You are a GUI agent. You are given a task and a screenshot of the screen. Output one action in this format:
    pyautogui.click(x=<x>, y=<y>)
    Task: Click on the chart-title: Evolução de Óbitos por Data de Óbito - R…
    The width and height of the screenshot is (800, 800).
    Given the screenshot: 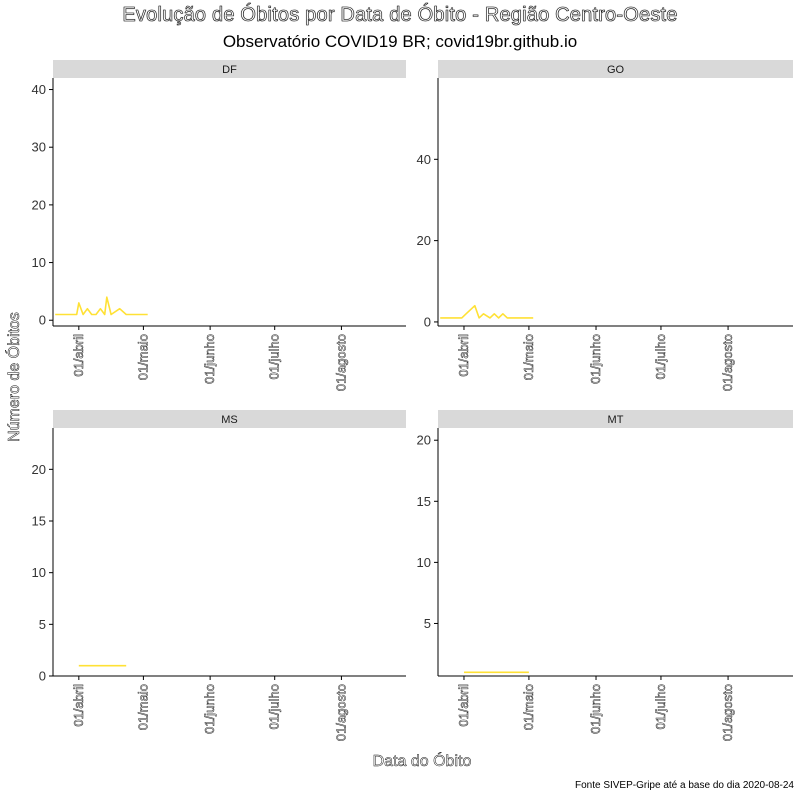 What is the action you would take?
    pyautogui.click(x=400, y=15)
    